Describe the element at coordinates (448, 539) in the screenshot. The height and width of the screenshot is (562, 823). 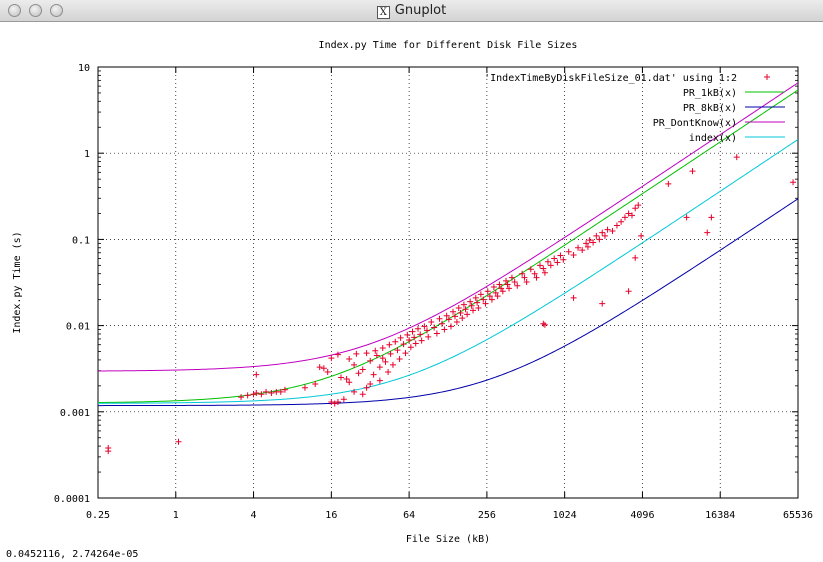
I see `x-axis-label: File Size (kB)` at that location.